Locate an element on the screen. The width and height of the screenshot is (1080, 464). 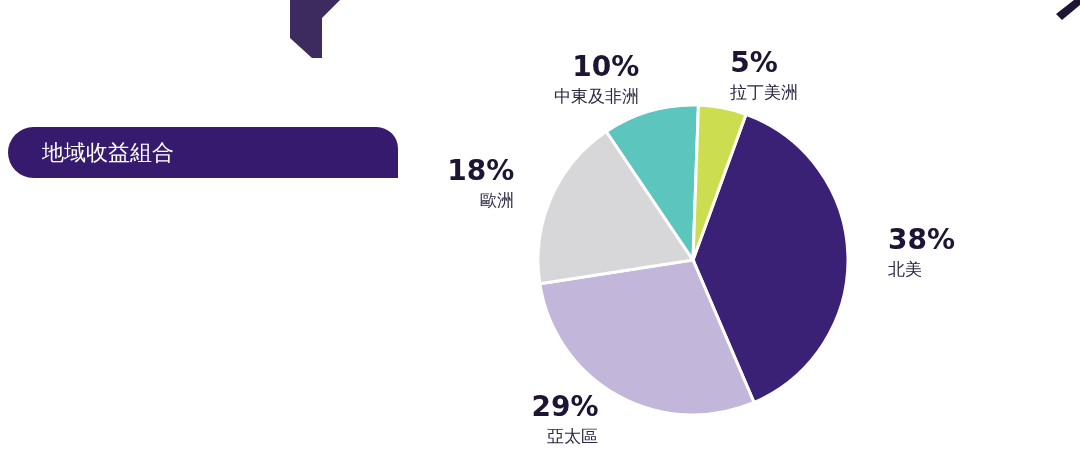
slice-label: 北美 is located at coordinates (904, 268).